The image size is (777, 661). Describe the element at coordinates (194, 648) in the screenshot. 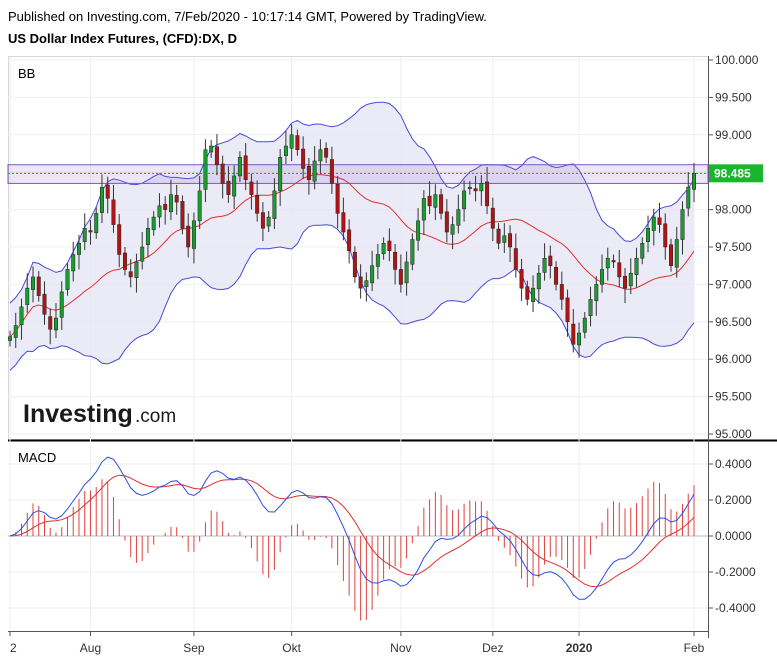

I see `time-tick-label: Sep` at that location.